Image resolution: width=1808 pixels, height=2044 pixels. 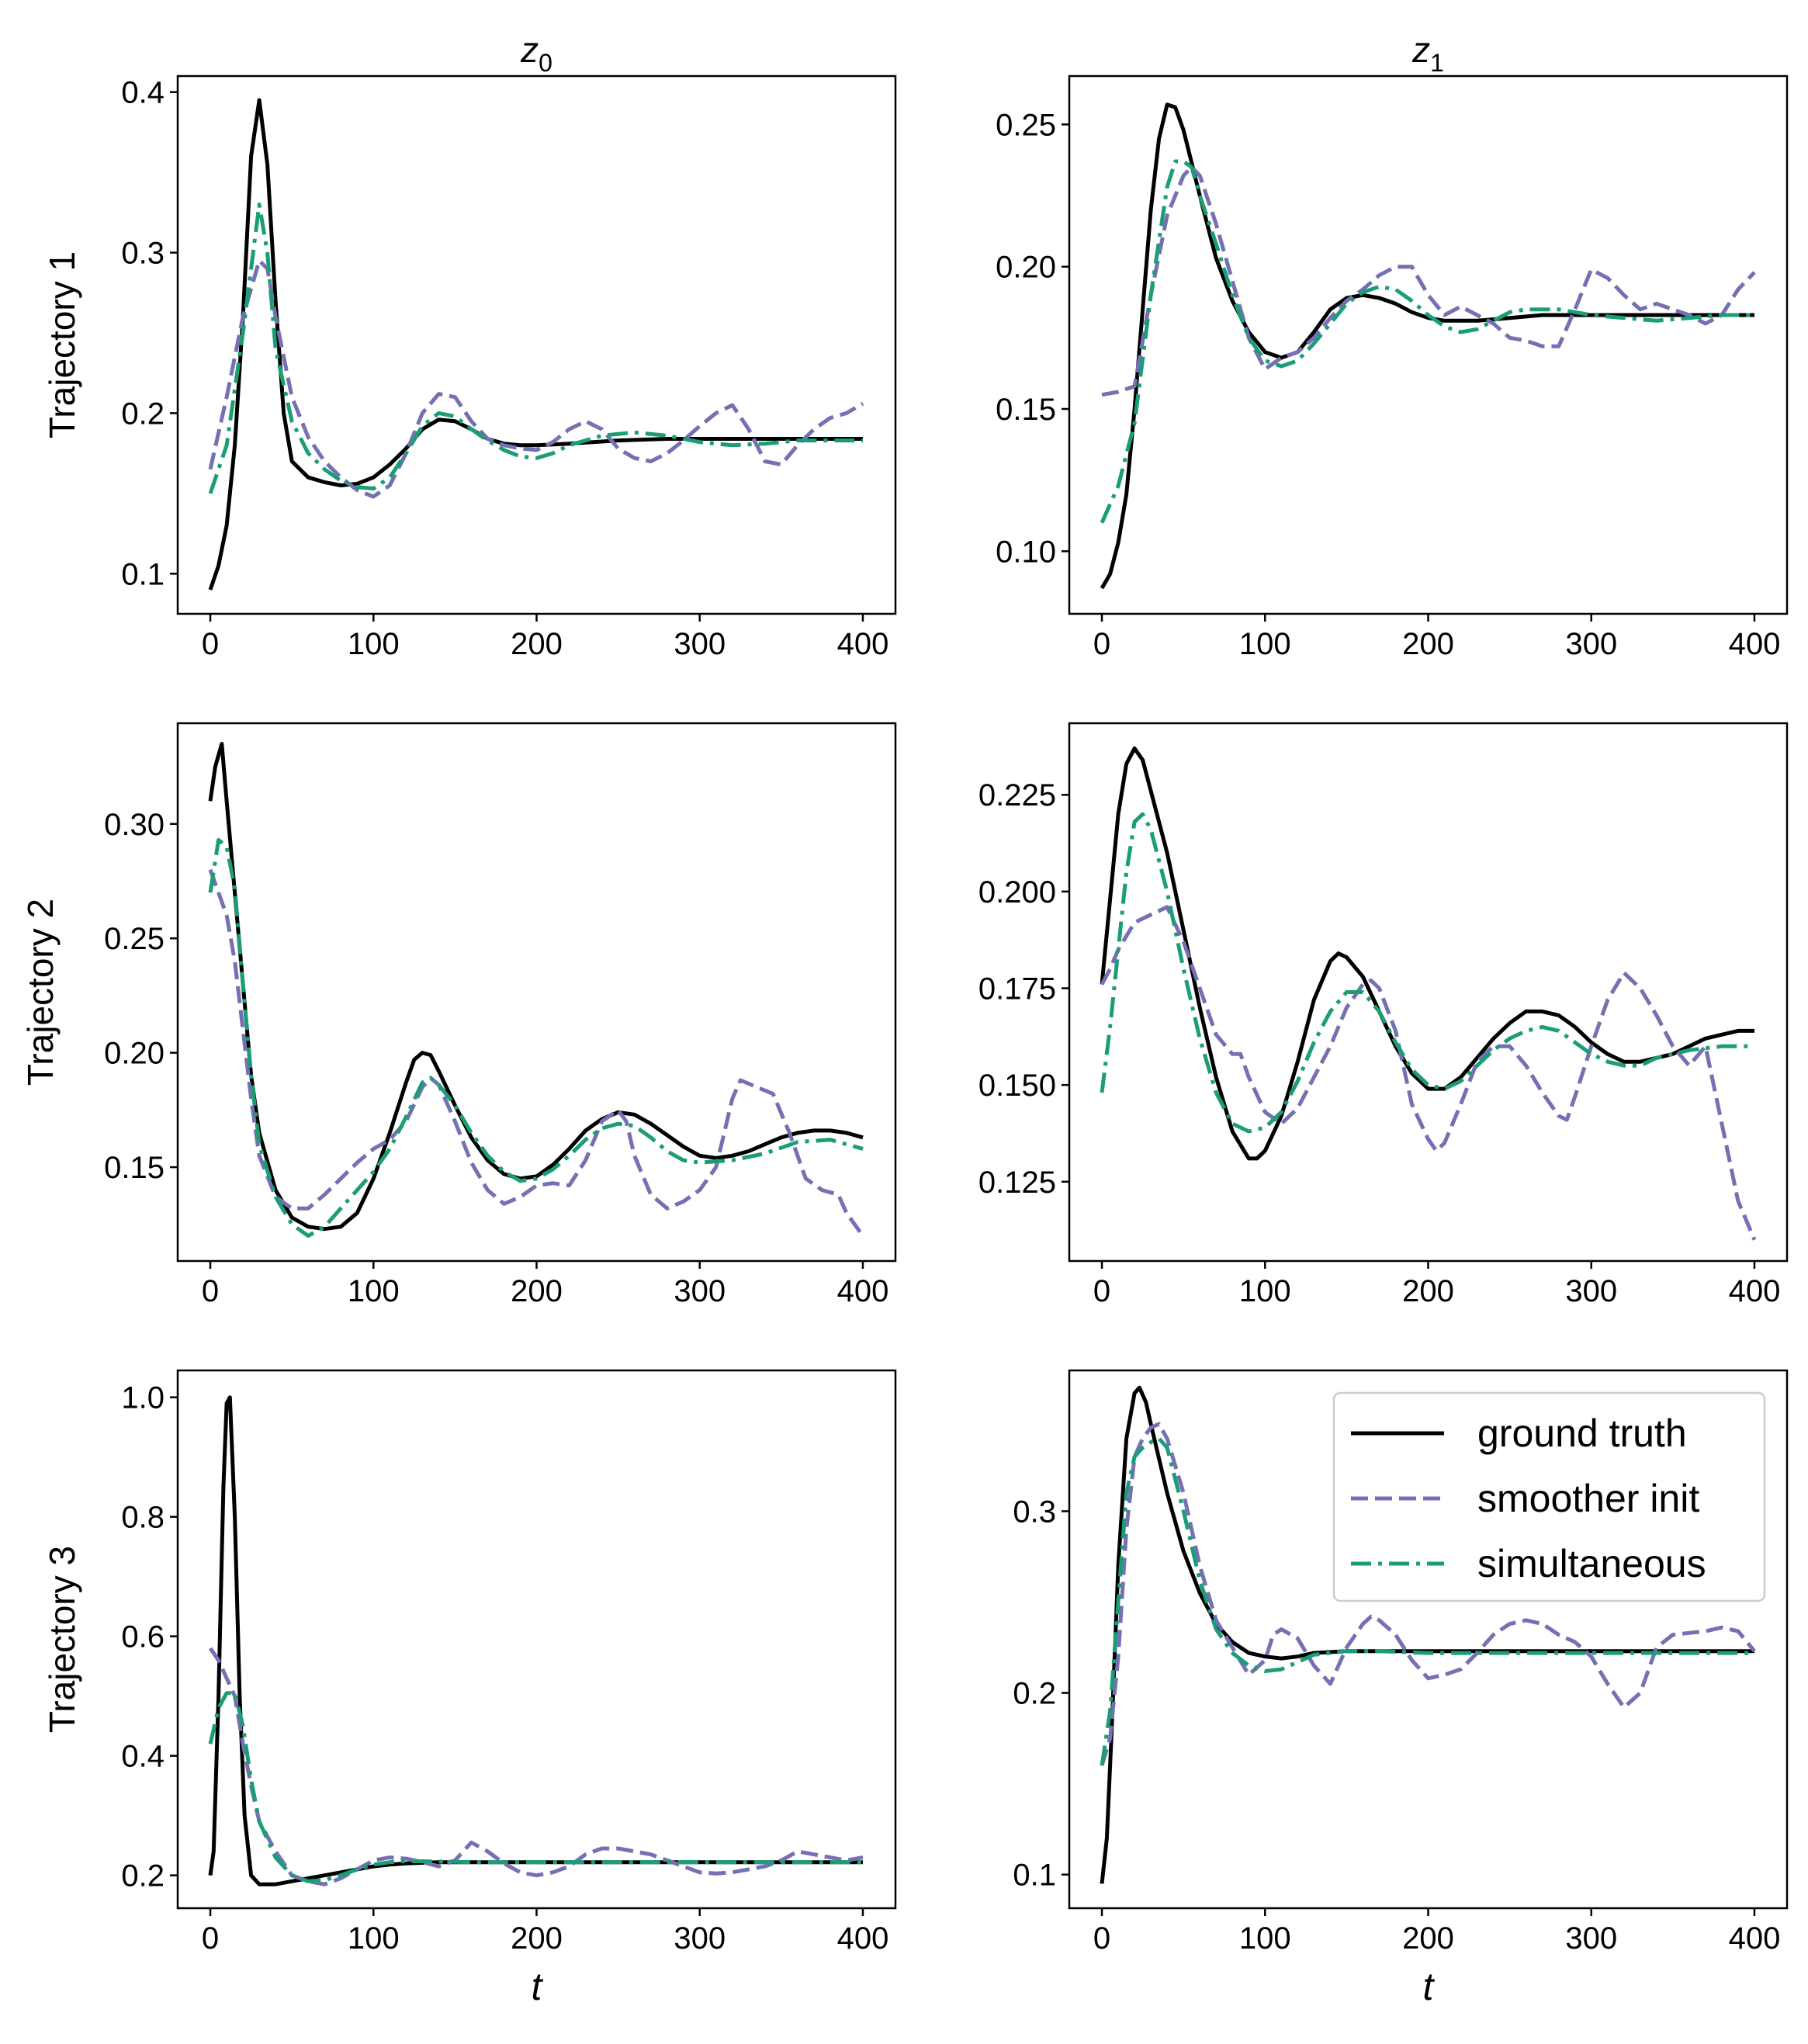 I want to click on y-tick-label: 0.175, so click(x=1017, y=989).